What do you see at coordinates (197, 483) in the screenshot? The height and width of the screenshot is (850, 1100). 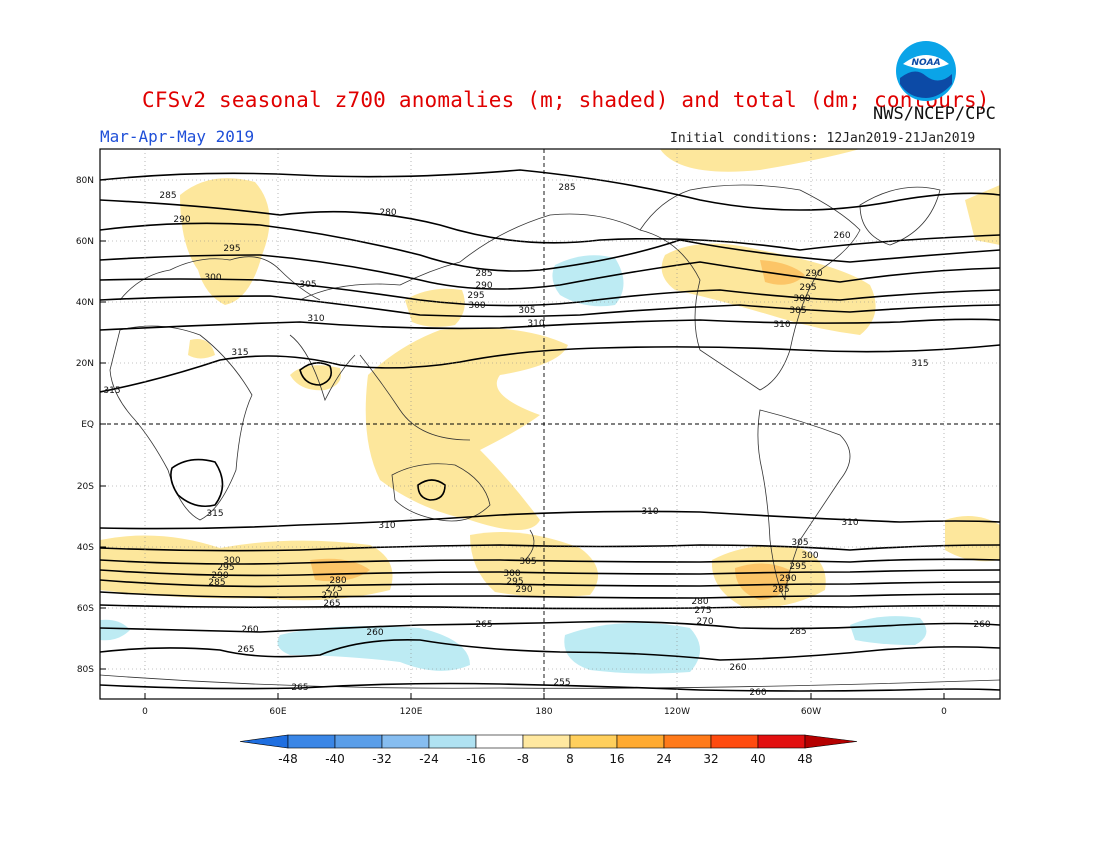 I see `contour-closed` at bounding box center [197, 483].